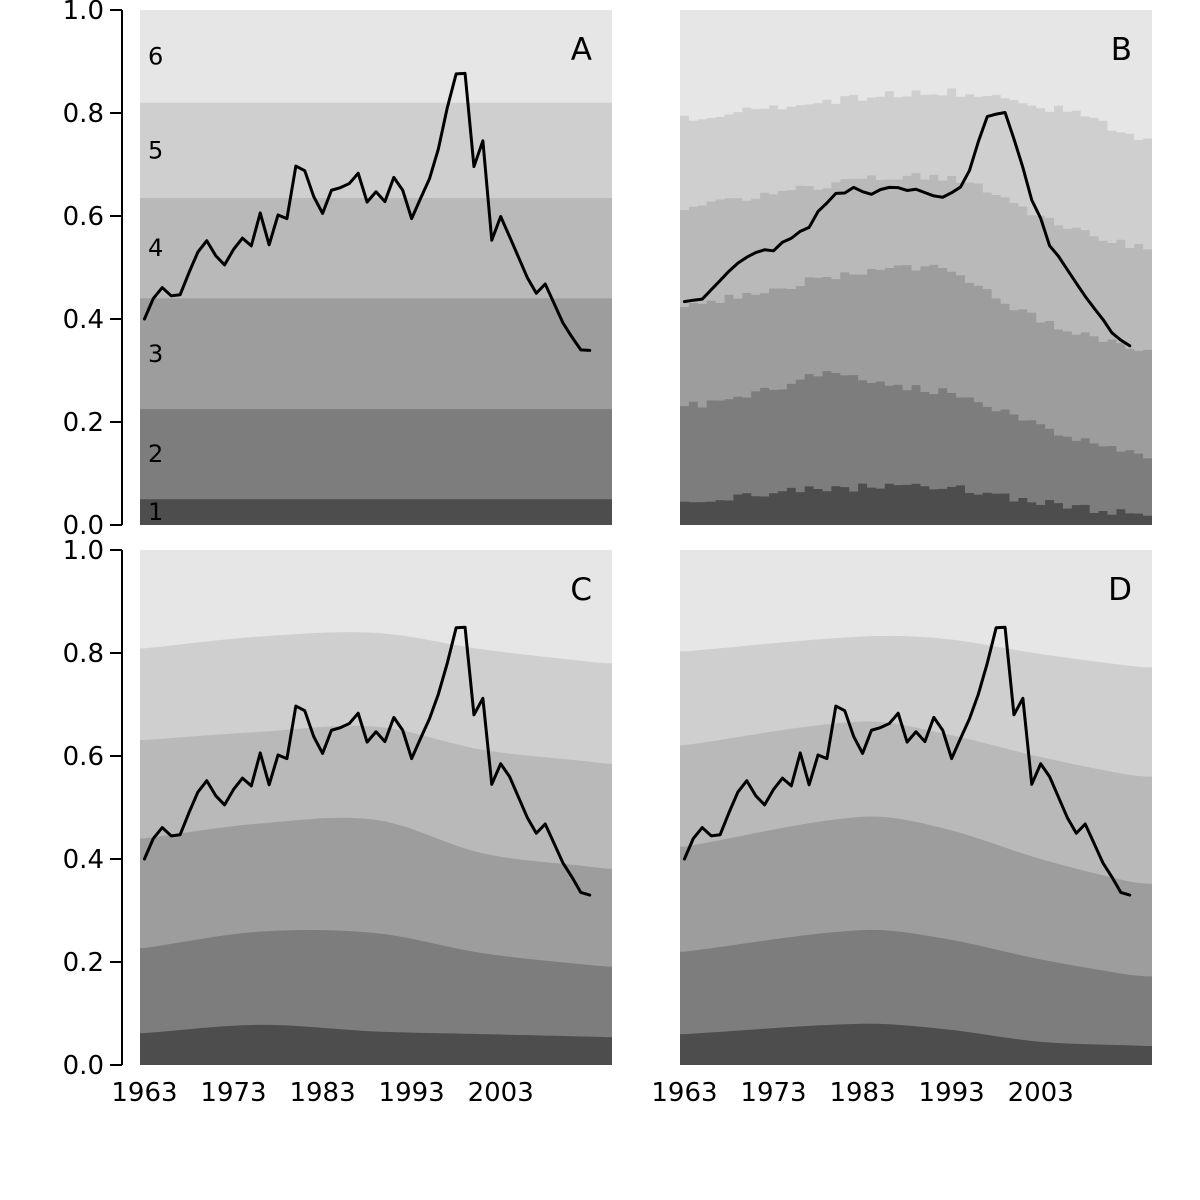  What do you see at coordinates (155, 512) in the screenshot?
I see `band-label-1: 1` at bounding box center [155, 512].